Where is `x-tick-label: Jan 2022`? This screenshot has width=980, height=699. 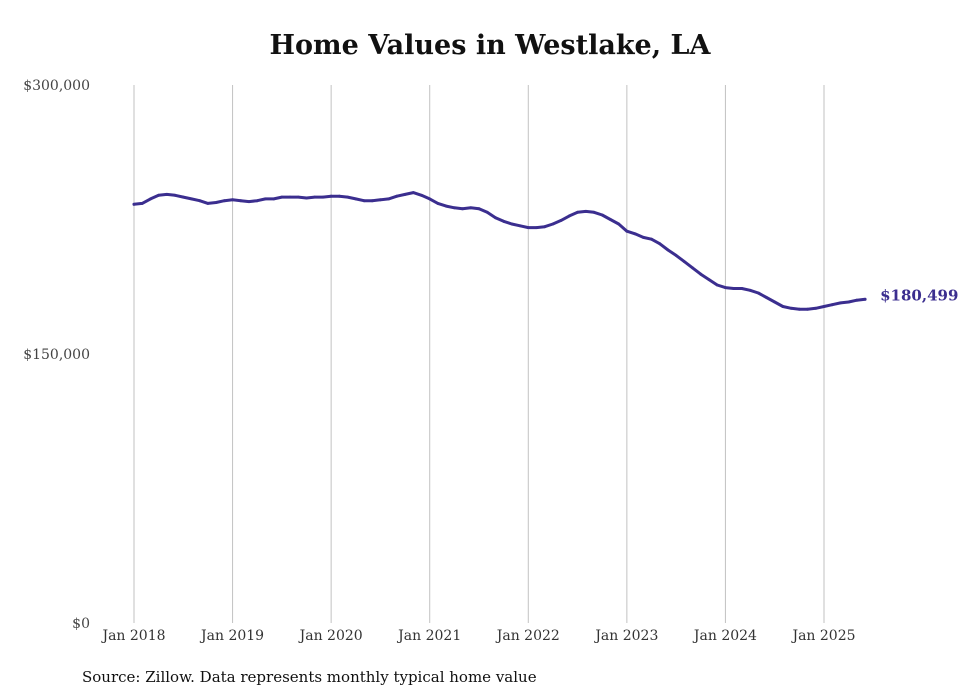
x-tick-label: Jan 2022 is located at coordinates (527, 636).